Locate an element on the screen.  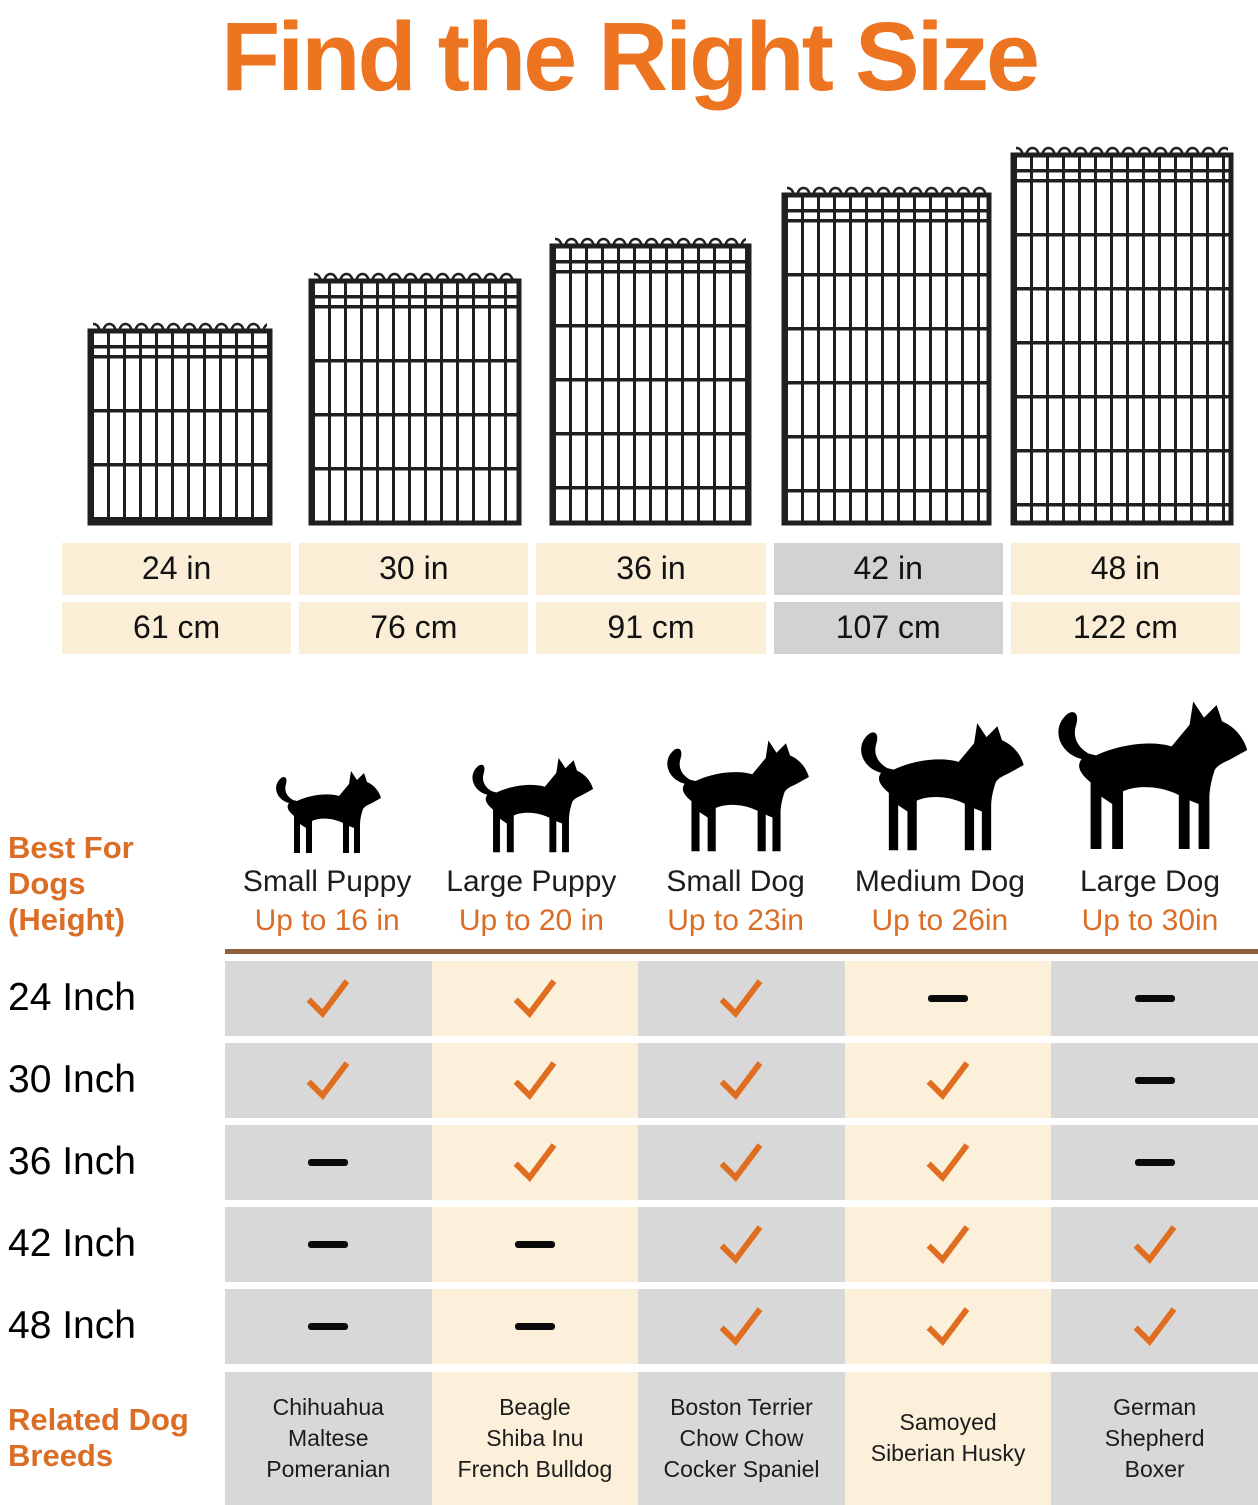
size-cell-inches: 24 in is located at coordinates (177, 568).